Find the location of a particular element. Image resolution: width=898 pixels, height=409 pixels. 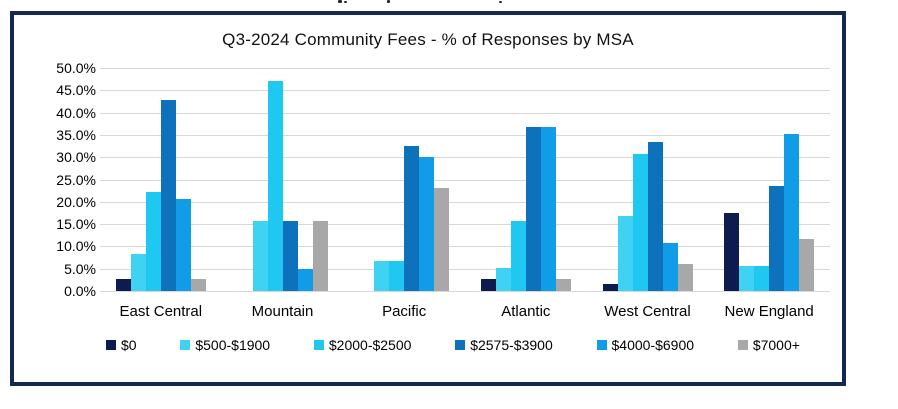

bar-3-east-central is located at coordinates (153, 241).